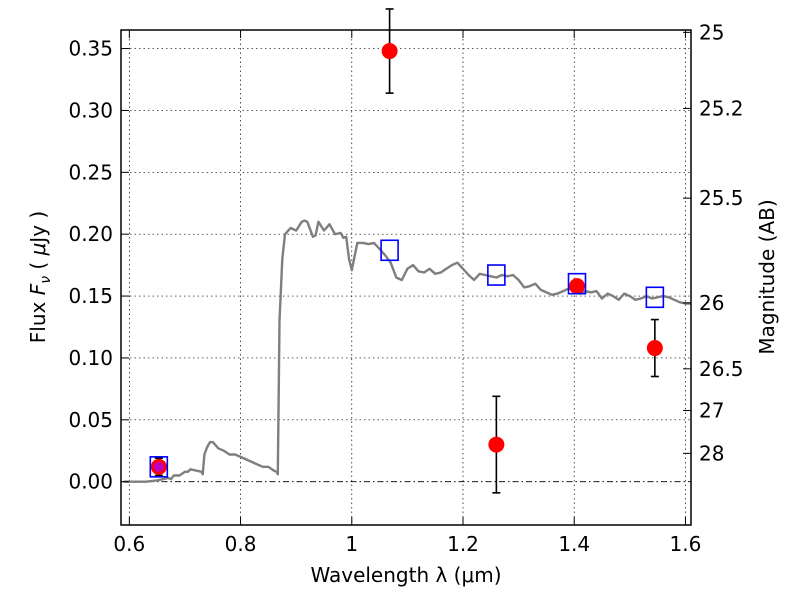 Image resolution: width=800 pixels, height=600 pixels. I want to click on y-tick-label: 0.25, so click(90, 172).